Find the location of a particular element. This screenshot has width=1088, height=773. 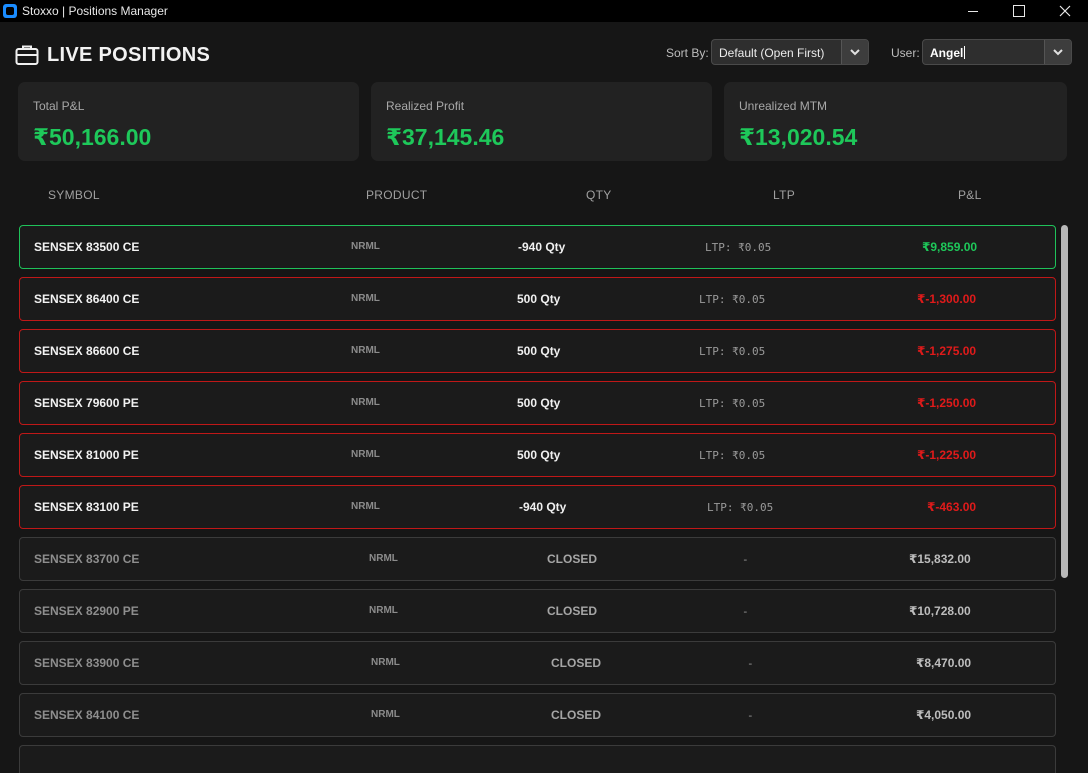

page-title: LIVE POSITIONS is located at coordinates (129, 55).